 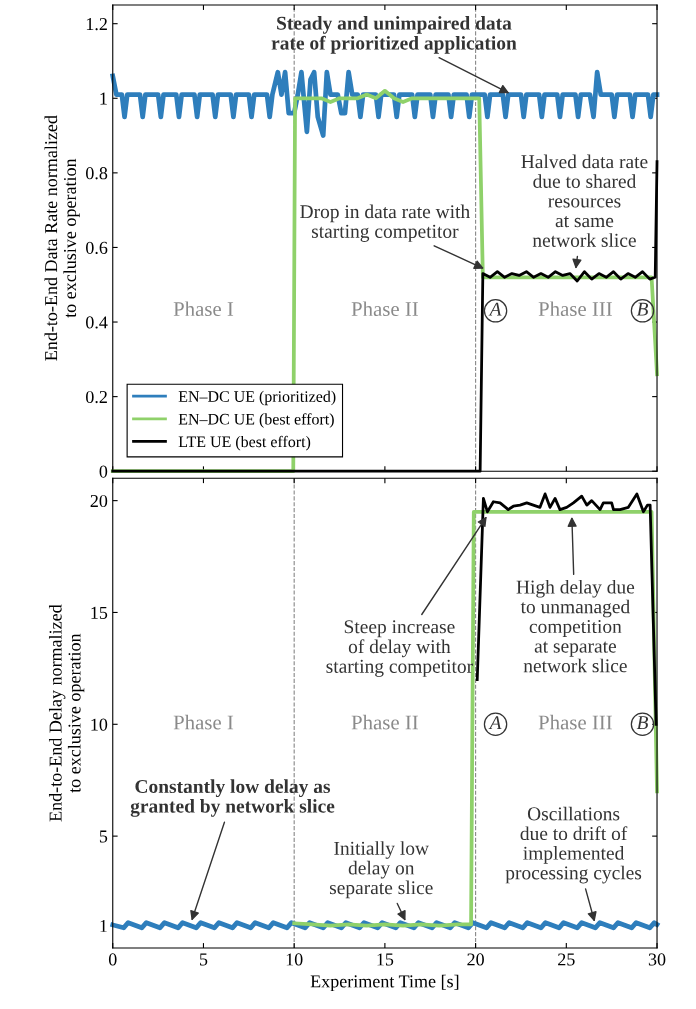 What do you see at coordinates (62, 238) in the screenshot?
I see `y-axis-title: End-to-End Data Rate normalized to exclusive operation` at bounding box center [62, 238].